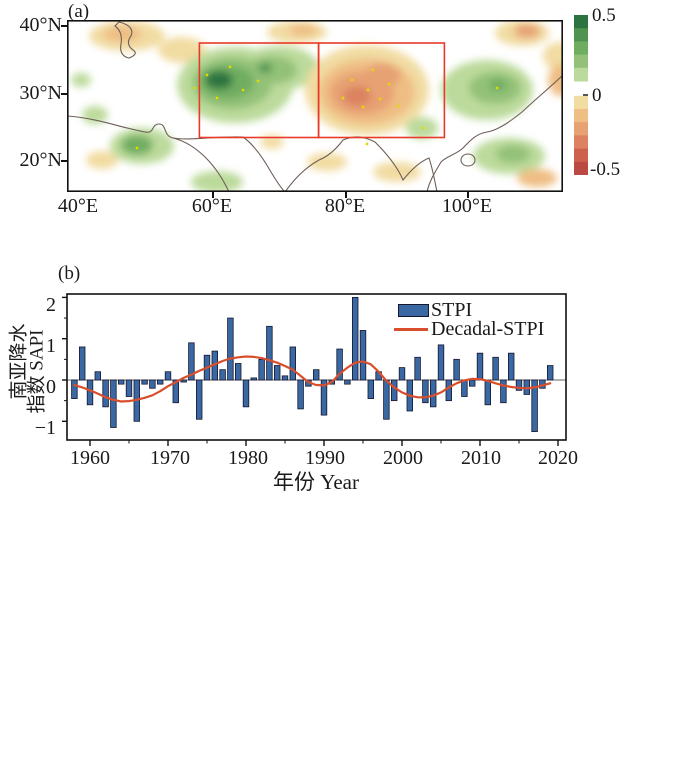 The width and height of the screenshot is (700, 777). I want to click on map-ytick-20n: 20°N, so click(40, 160).